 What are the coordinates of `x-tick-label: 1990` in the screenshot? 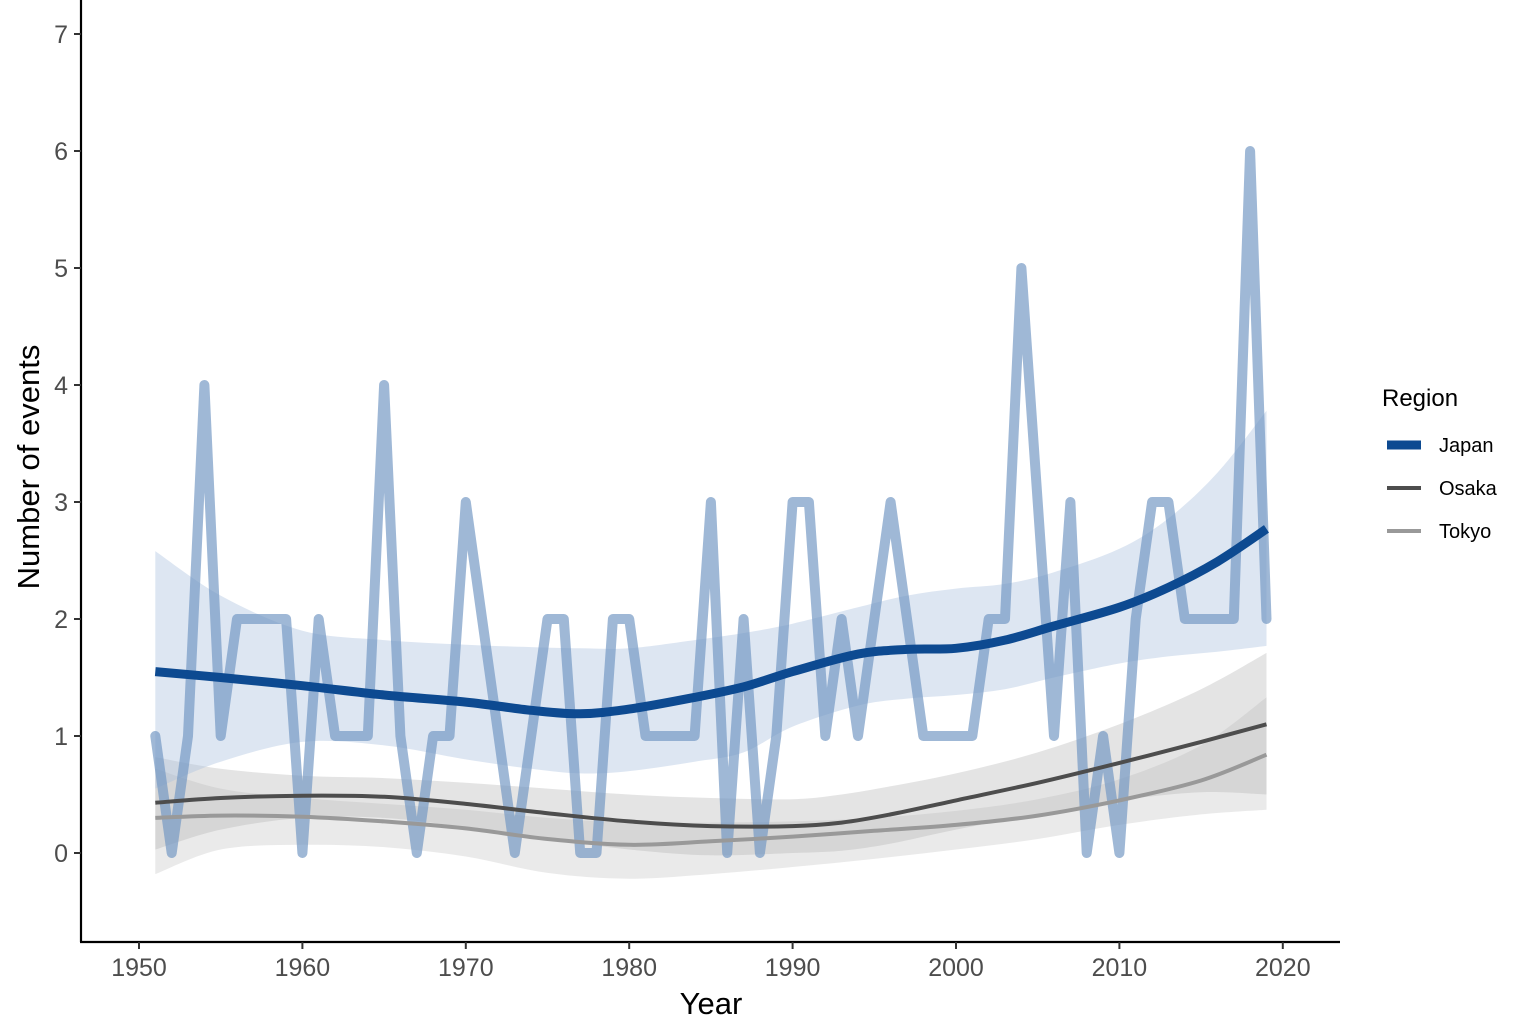 It's located at (793, 968).